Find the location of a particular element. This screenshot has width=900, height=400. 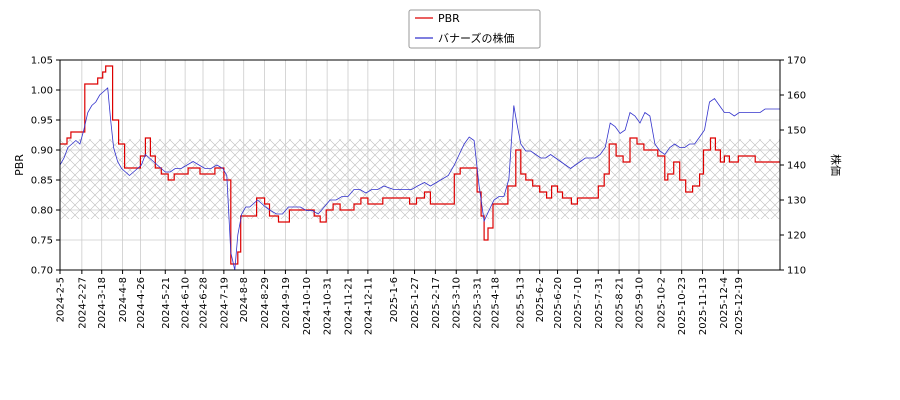

x-tick-label: 2024-7-19 is located at coordinates (224, 303).